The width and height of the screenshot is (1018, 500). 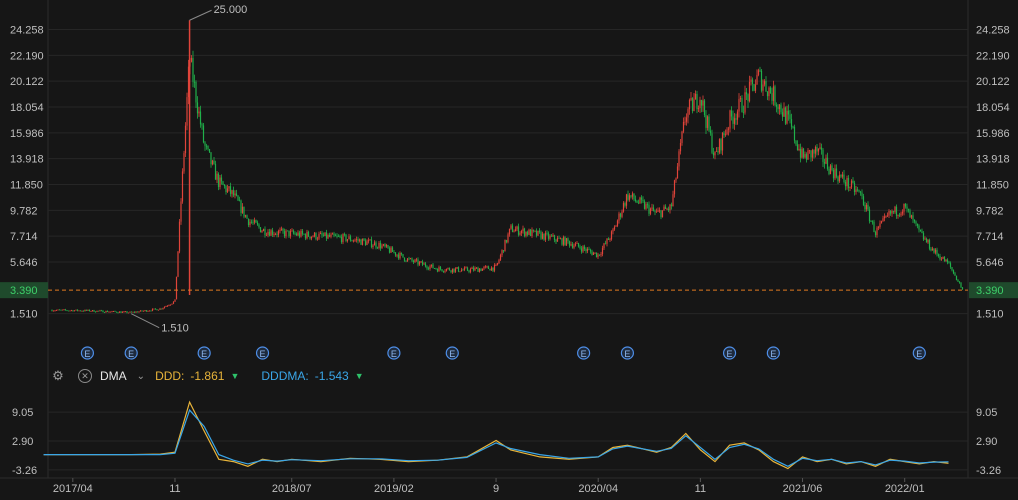 What do you see at coordinates (85, 376) in the screenshot?
I see `close-icon: ✕` at bounding box center [85, 376].